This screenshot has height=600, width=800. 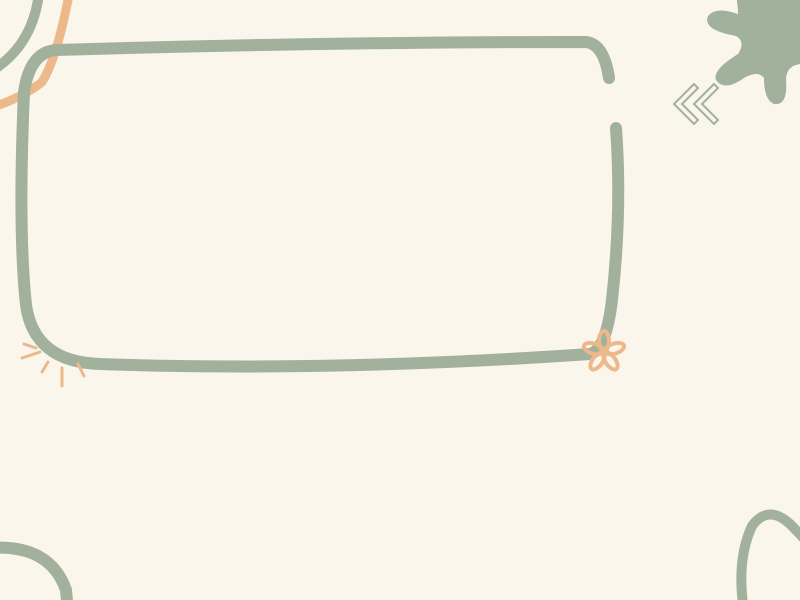 What do you see at coordinates (696, 104) in the screenshot?
I see `double-chevron-left-icon` at bounding box center [696, 104].